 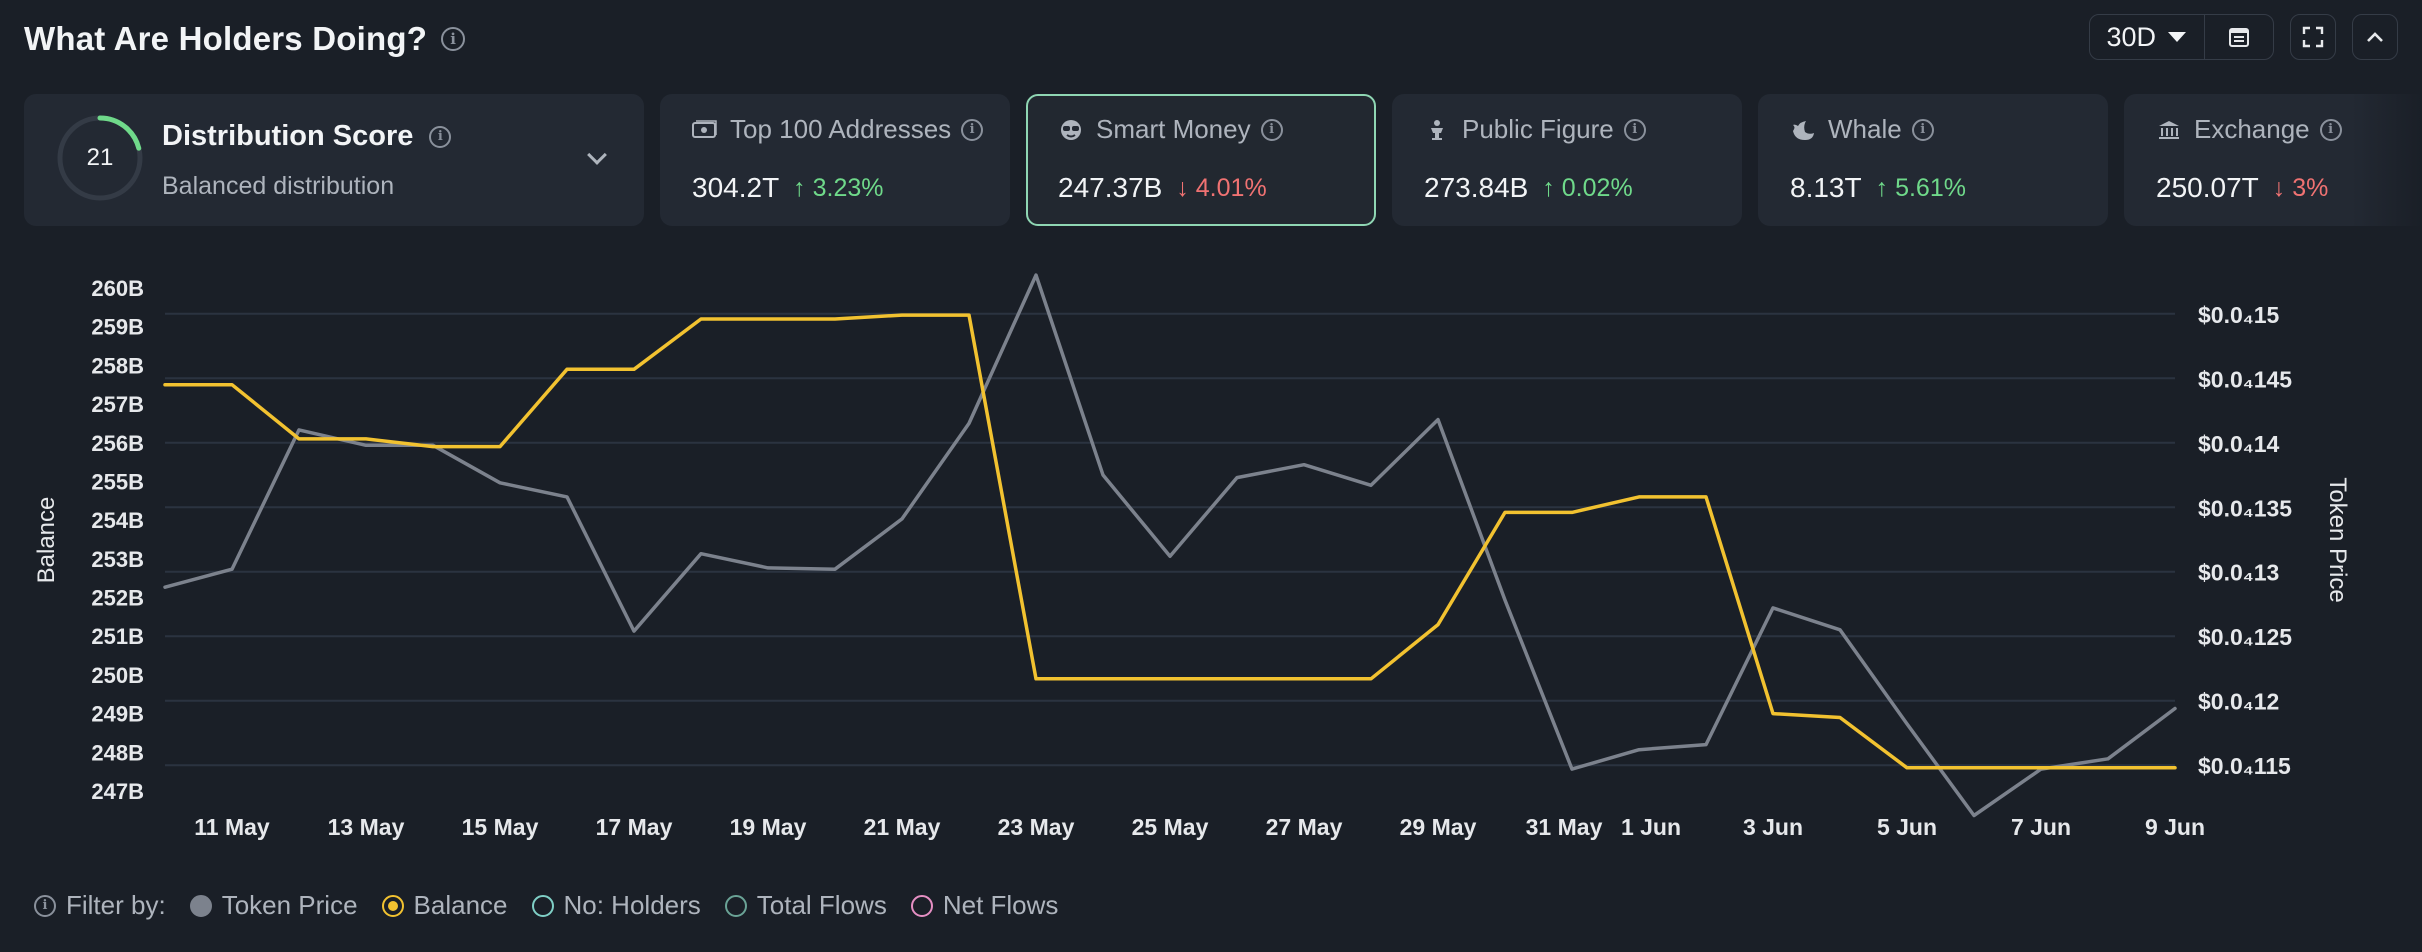 What do you see at coordinates (117, 404) in the screenshot?
I see `y-tick-label: 257B` at bounding box center [117, 404].